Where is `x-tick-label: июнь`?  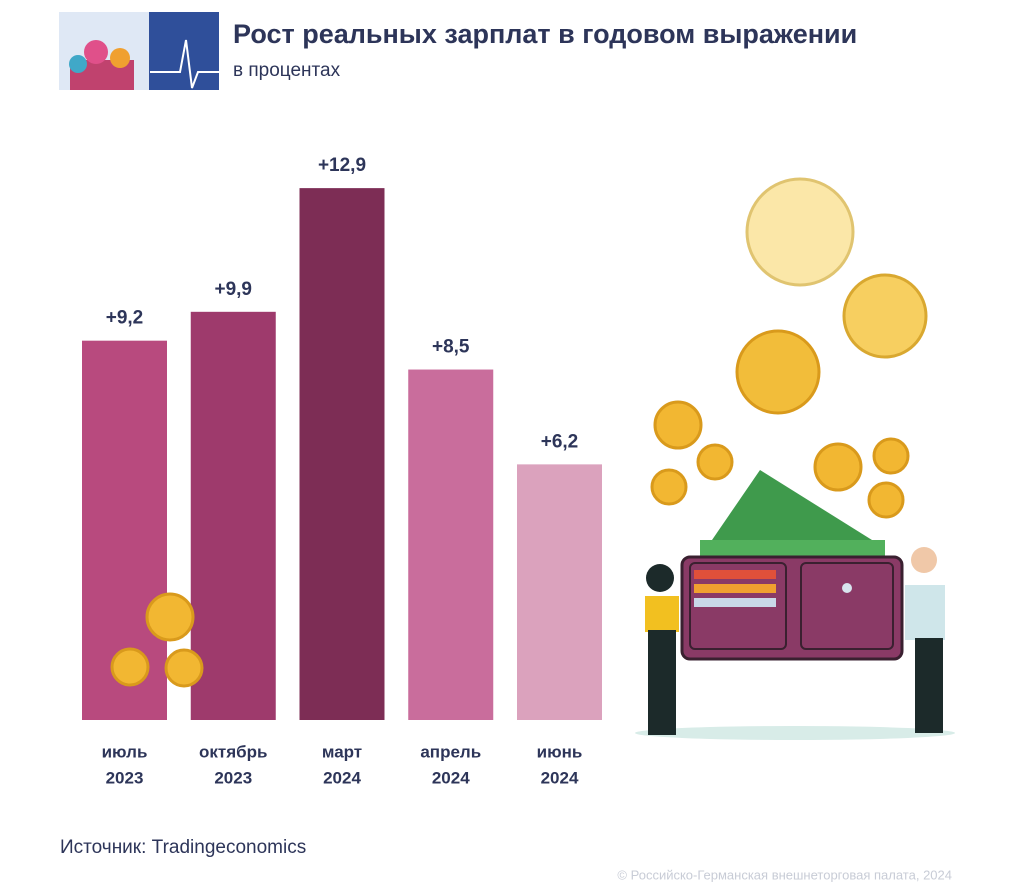
x-tick-label: июнь is located at coordinates (560, 751).